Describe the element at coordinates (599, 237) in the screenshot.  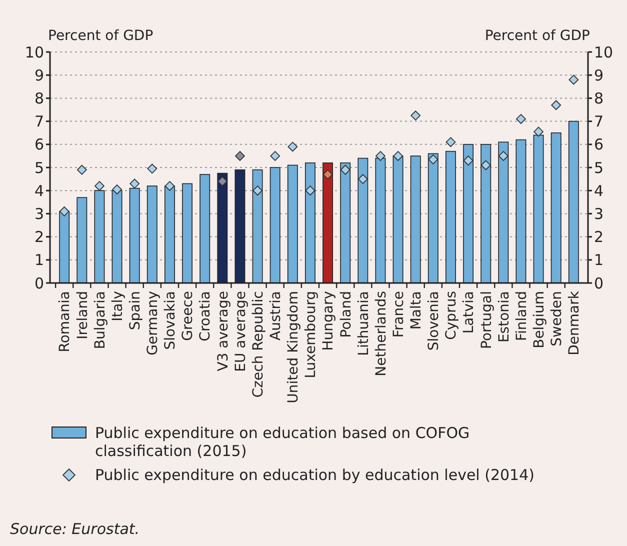
I see `y2-tick-label: 2` at that location.